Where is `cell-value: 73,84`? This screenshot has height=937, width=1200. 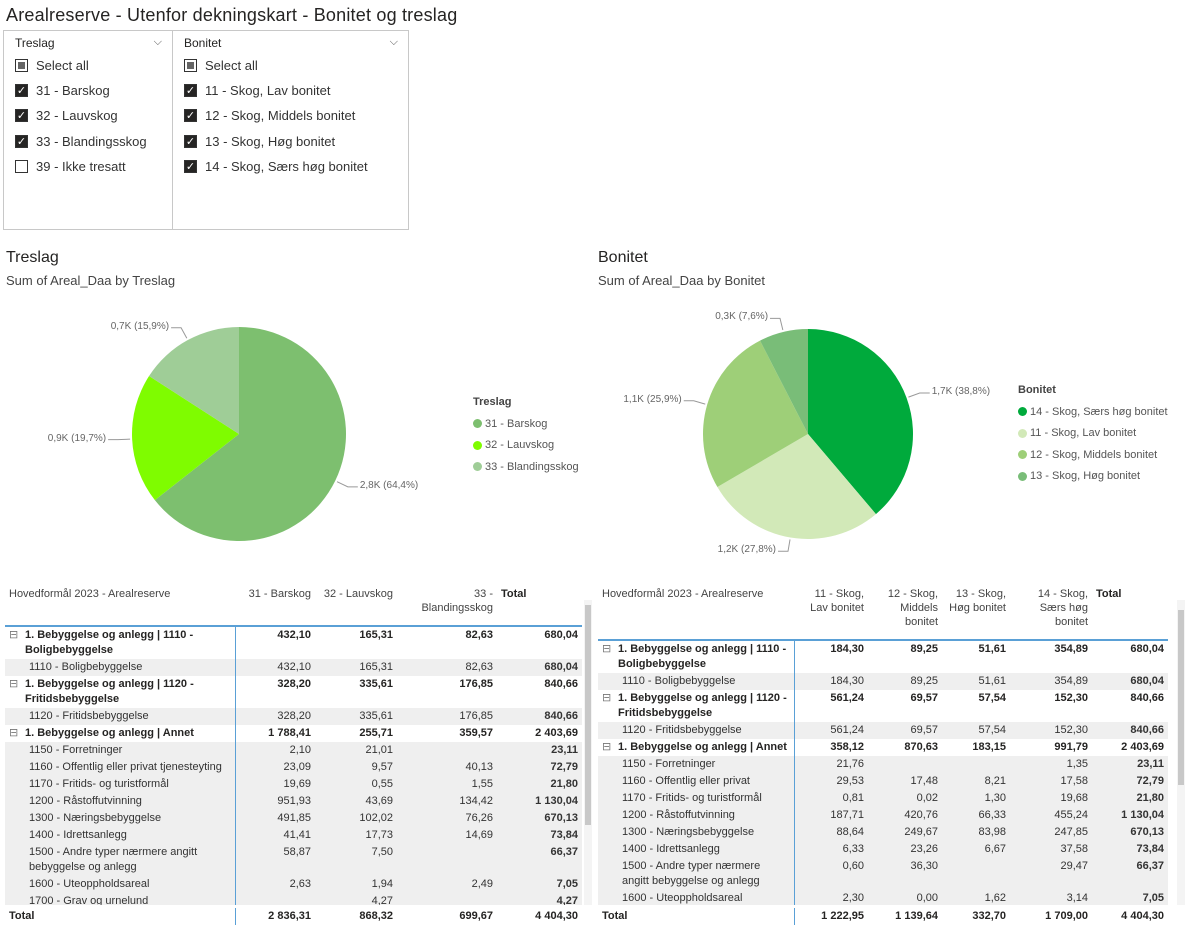
cell-value: 73,84 is located at coordinates (539, 835).